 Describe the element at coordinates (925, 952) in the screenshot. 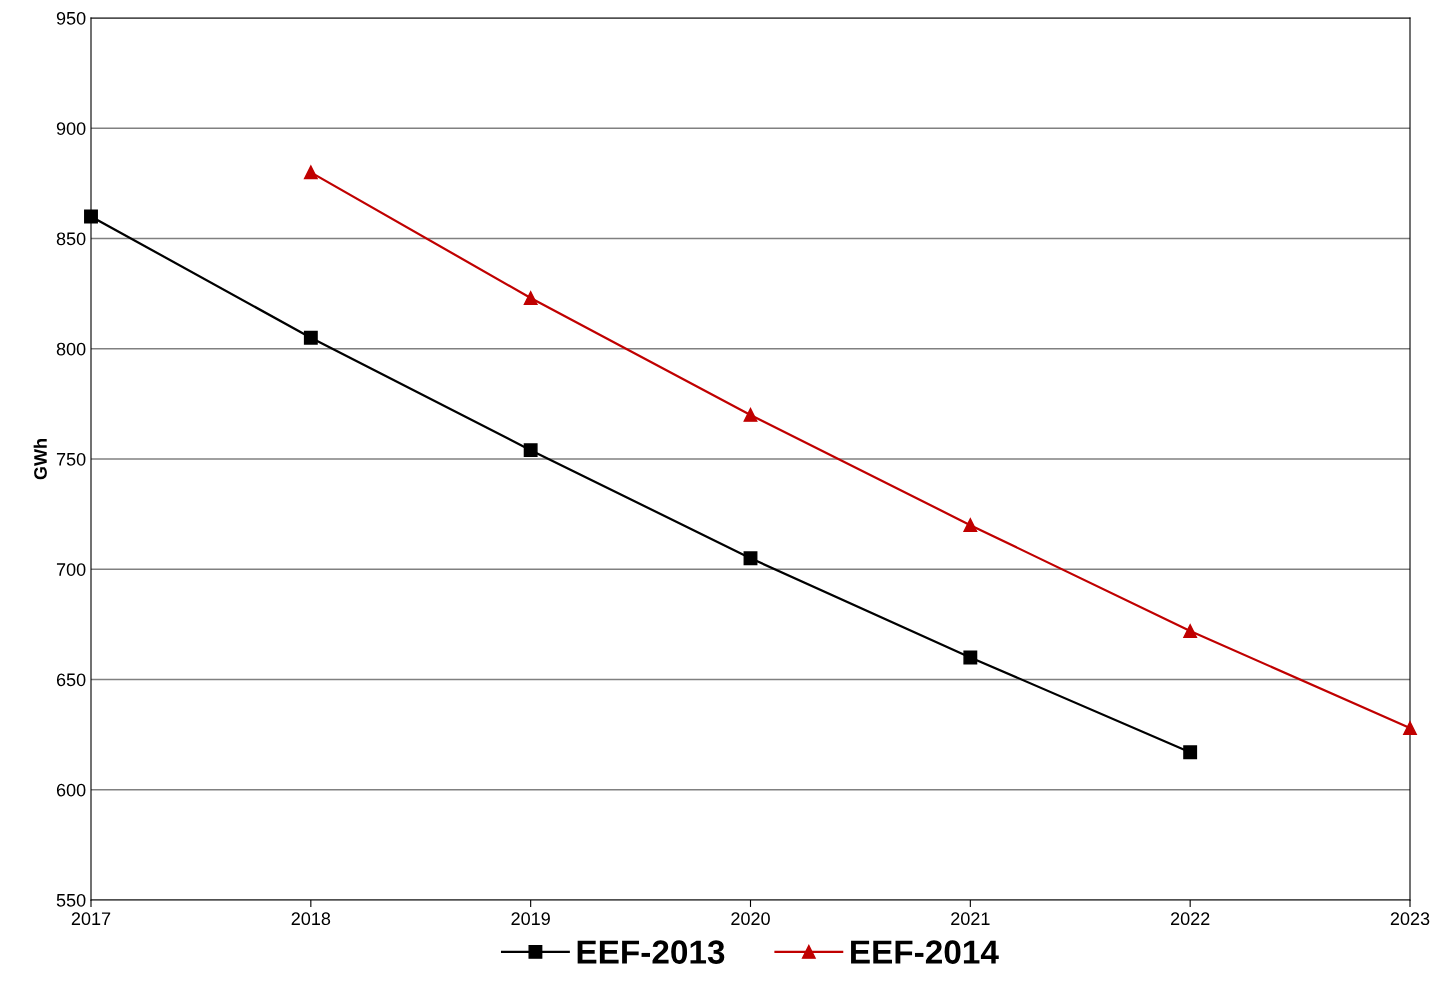

I see `legend-label: EEF-2014` at that location.